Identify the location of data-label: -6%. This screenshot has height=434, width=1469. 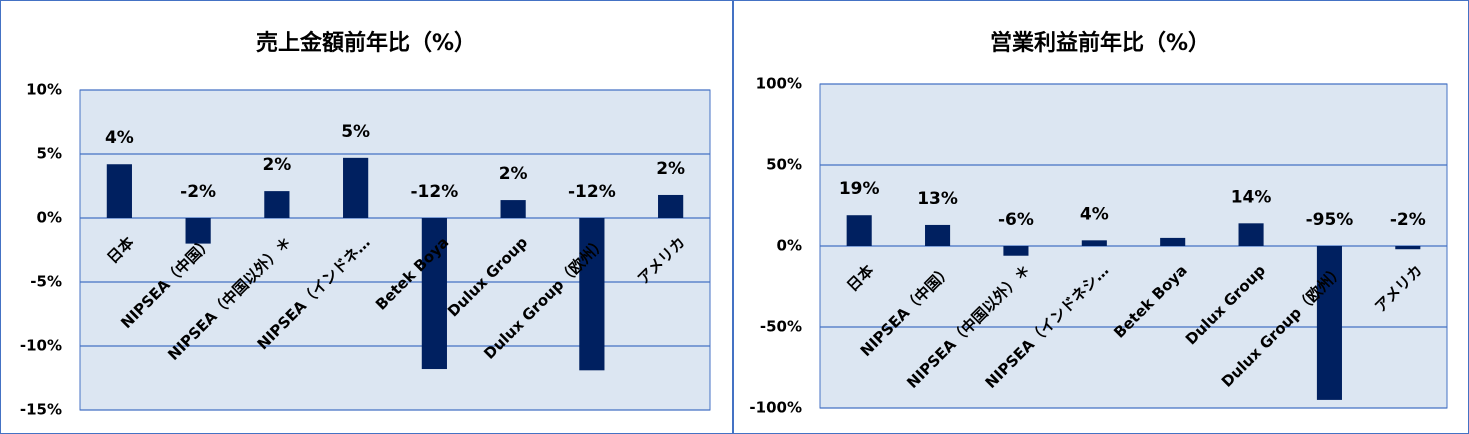
(1016, 220).